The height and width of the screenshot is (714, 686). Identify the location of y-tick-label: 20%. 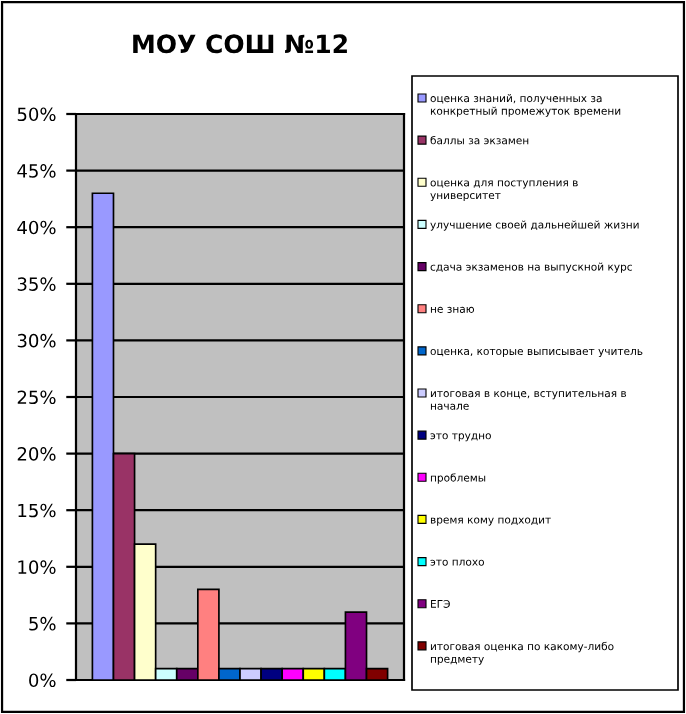
(36, 454).